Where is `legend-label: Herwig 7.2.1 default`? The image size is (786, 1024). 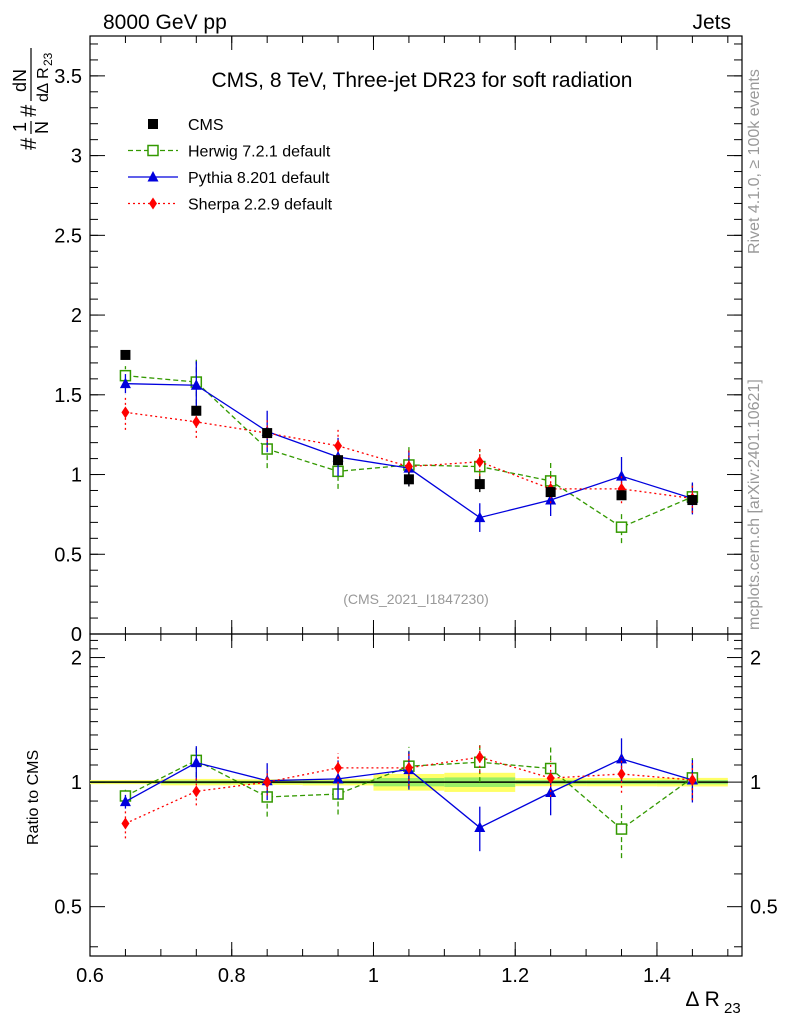 legend-label: Herwig 7.2.1 default is located at coordinates (259, 152).